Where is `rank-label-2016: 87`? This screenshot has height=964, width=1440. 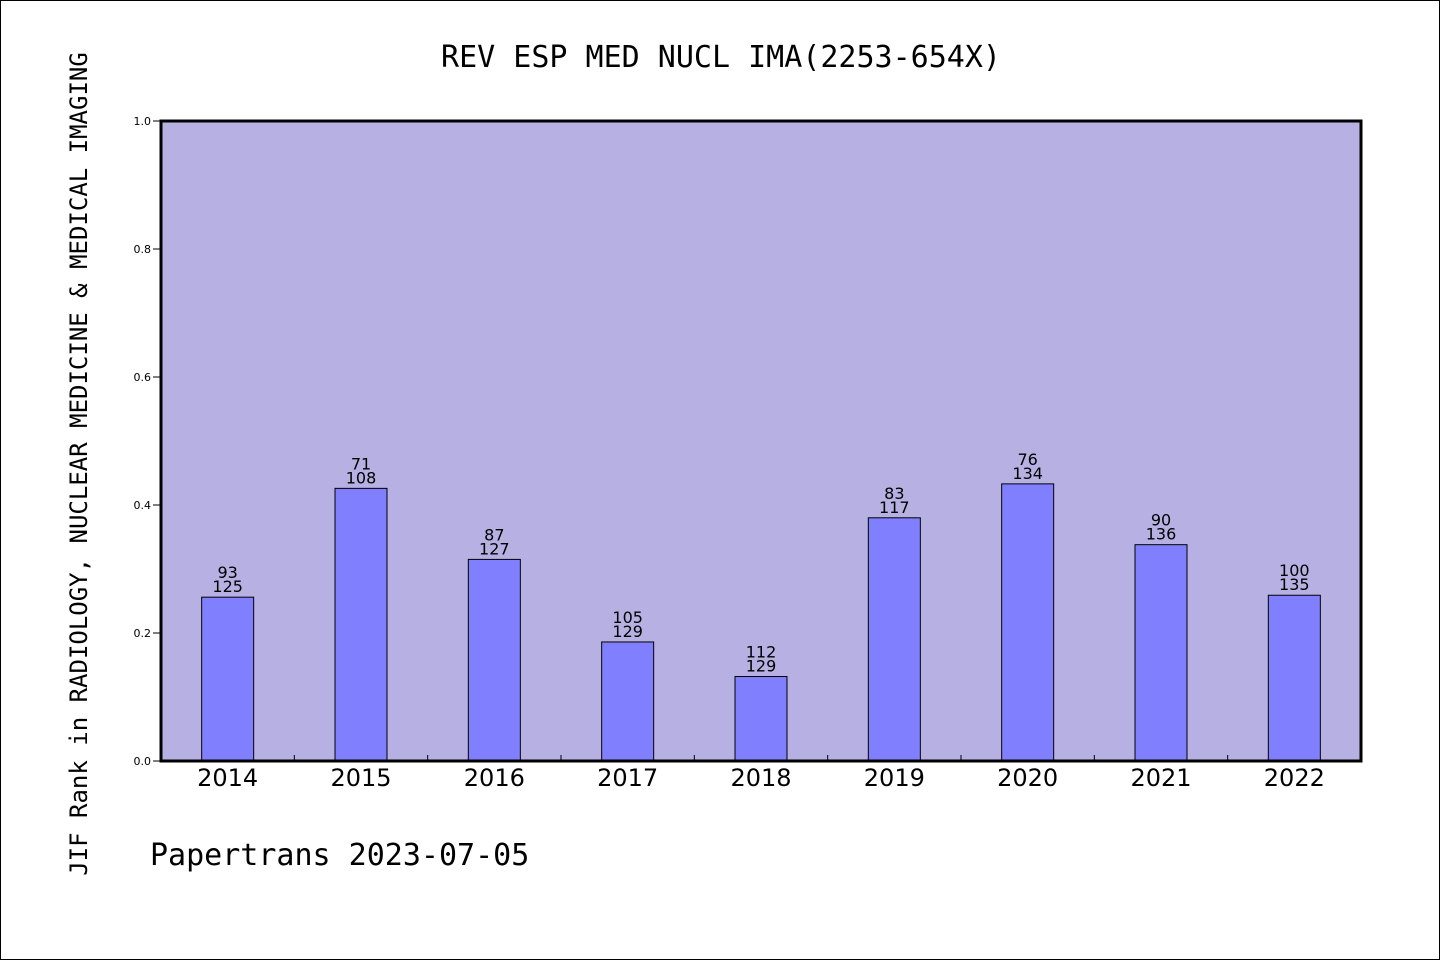 rank-label-2016: 87 is located at coordinates (494, 534).